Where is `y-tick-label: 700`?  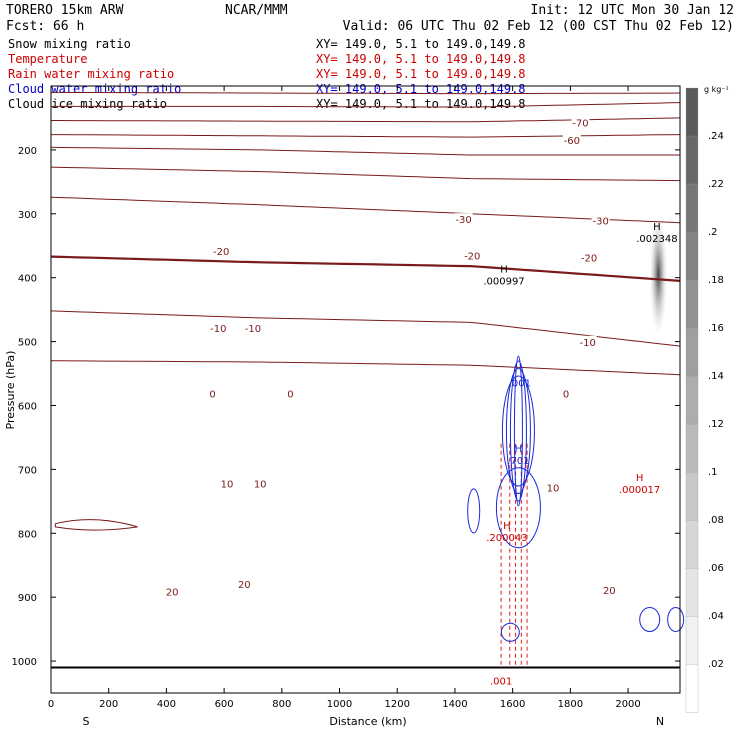 y-tick-label: 700 is located at coordinates (27, 470).